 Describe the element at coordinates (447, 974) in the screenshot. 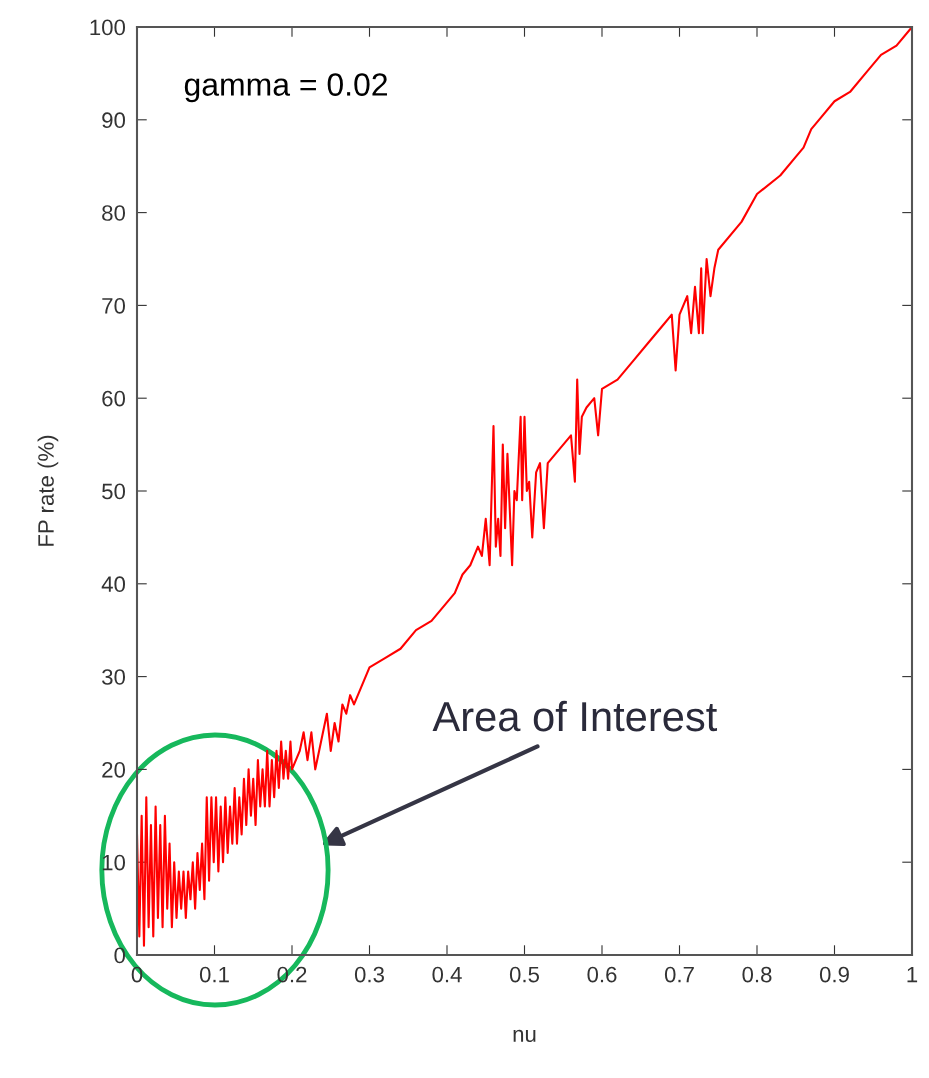

I see `x-tick-label: 0.4` at that location.